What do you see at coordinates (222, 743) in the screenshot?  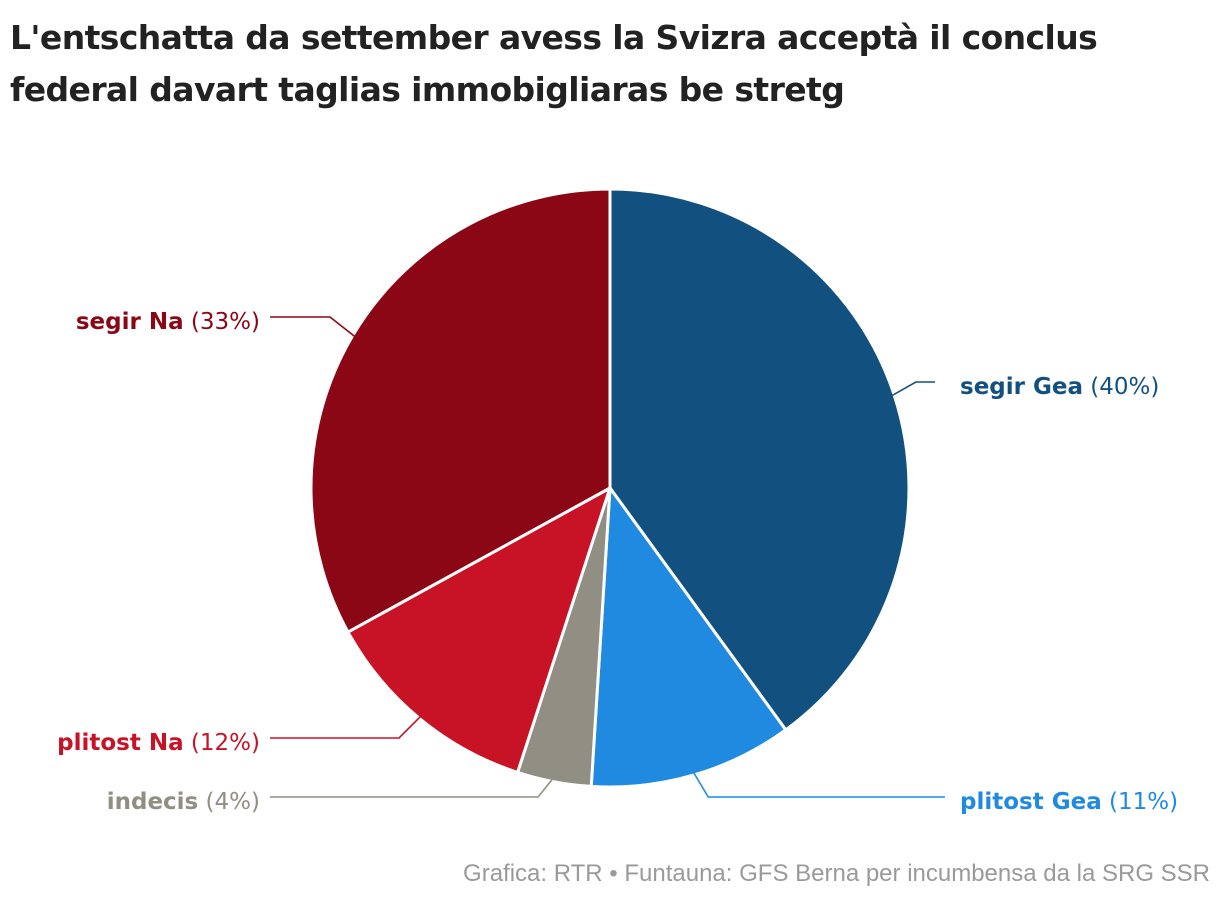 I see `slice-label-percent: (12%)` at bounding box center [222, 743].